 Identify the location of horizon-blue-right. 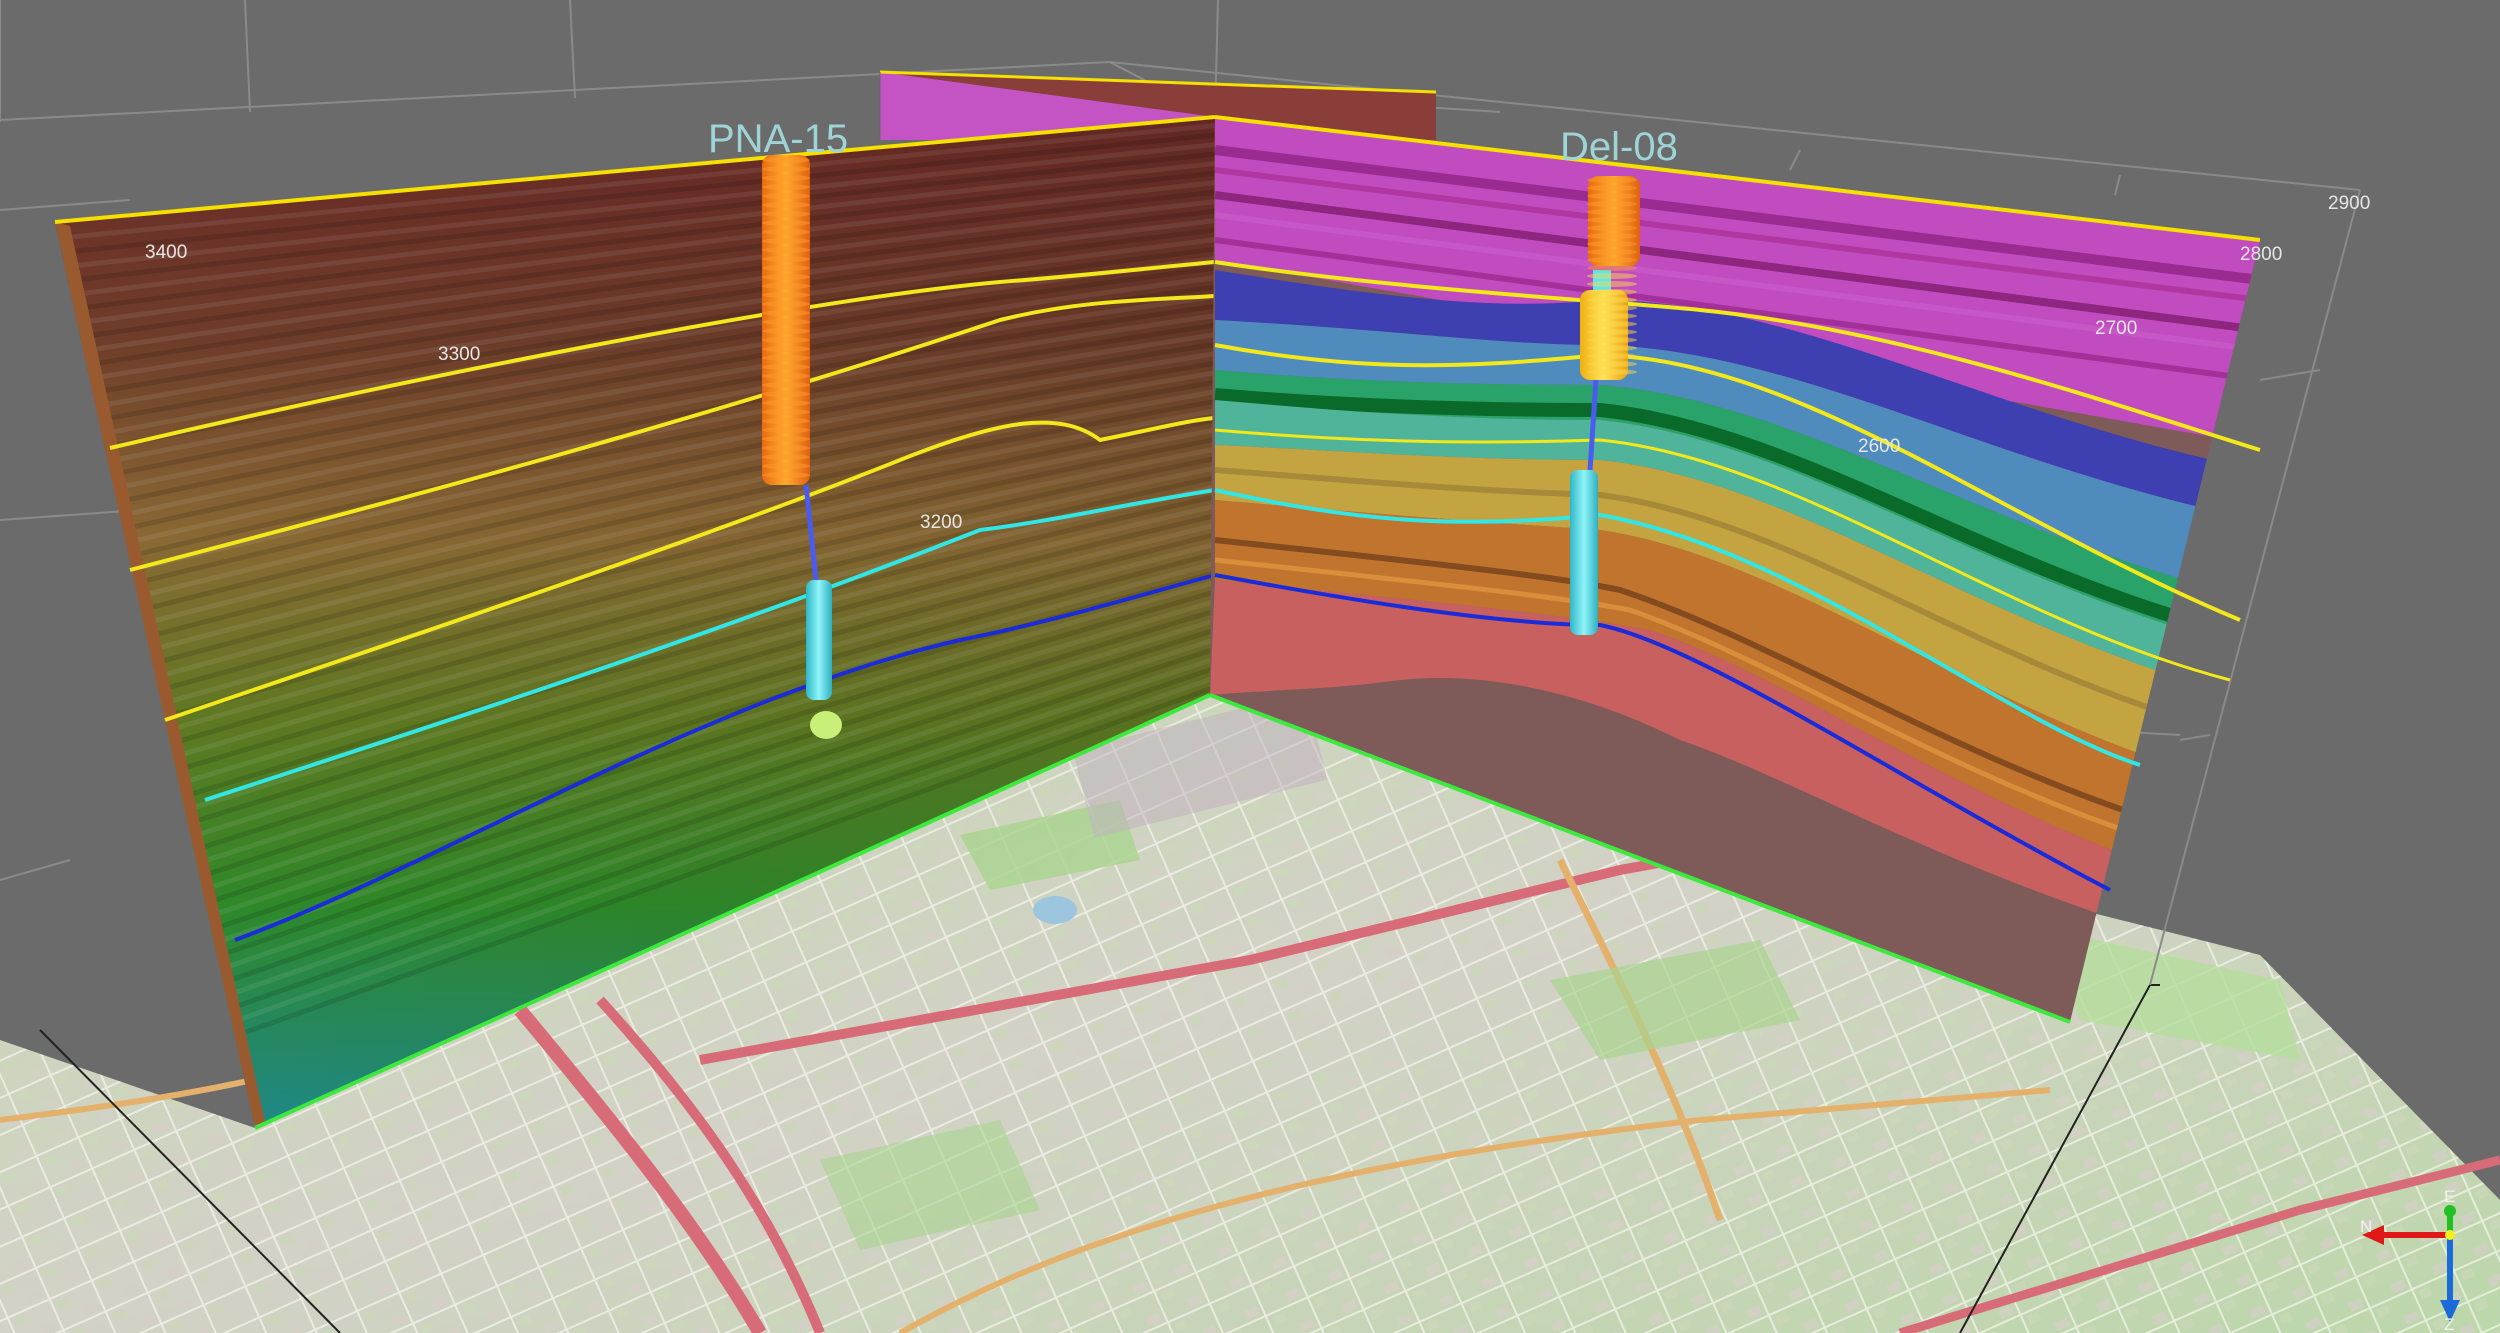
(1662, 732).